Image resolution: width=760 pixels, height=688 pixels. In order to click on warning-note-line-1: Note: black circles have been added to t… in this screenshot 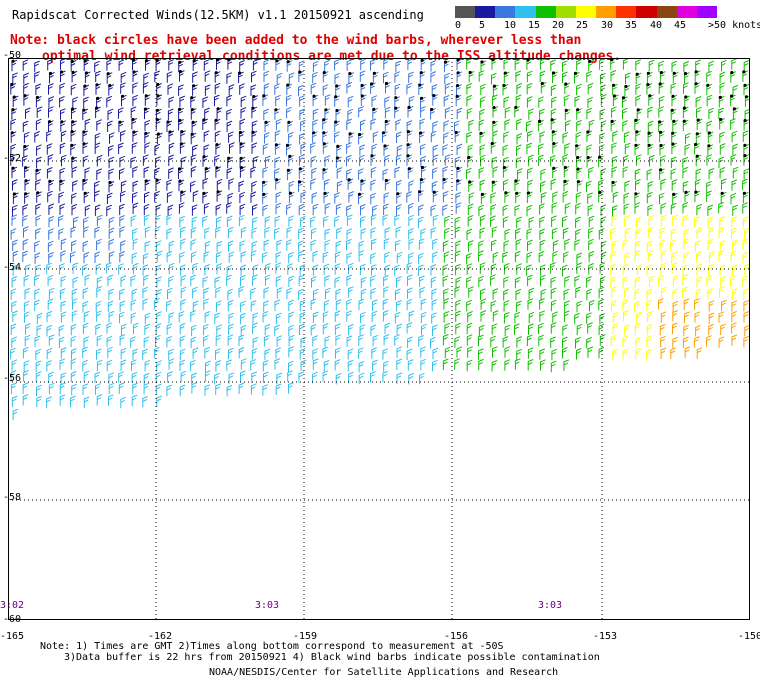, I will do `click(296, 40)`.